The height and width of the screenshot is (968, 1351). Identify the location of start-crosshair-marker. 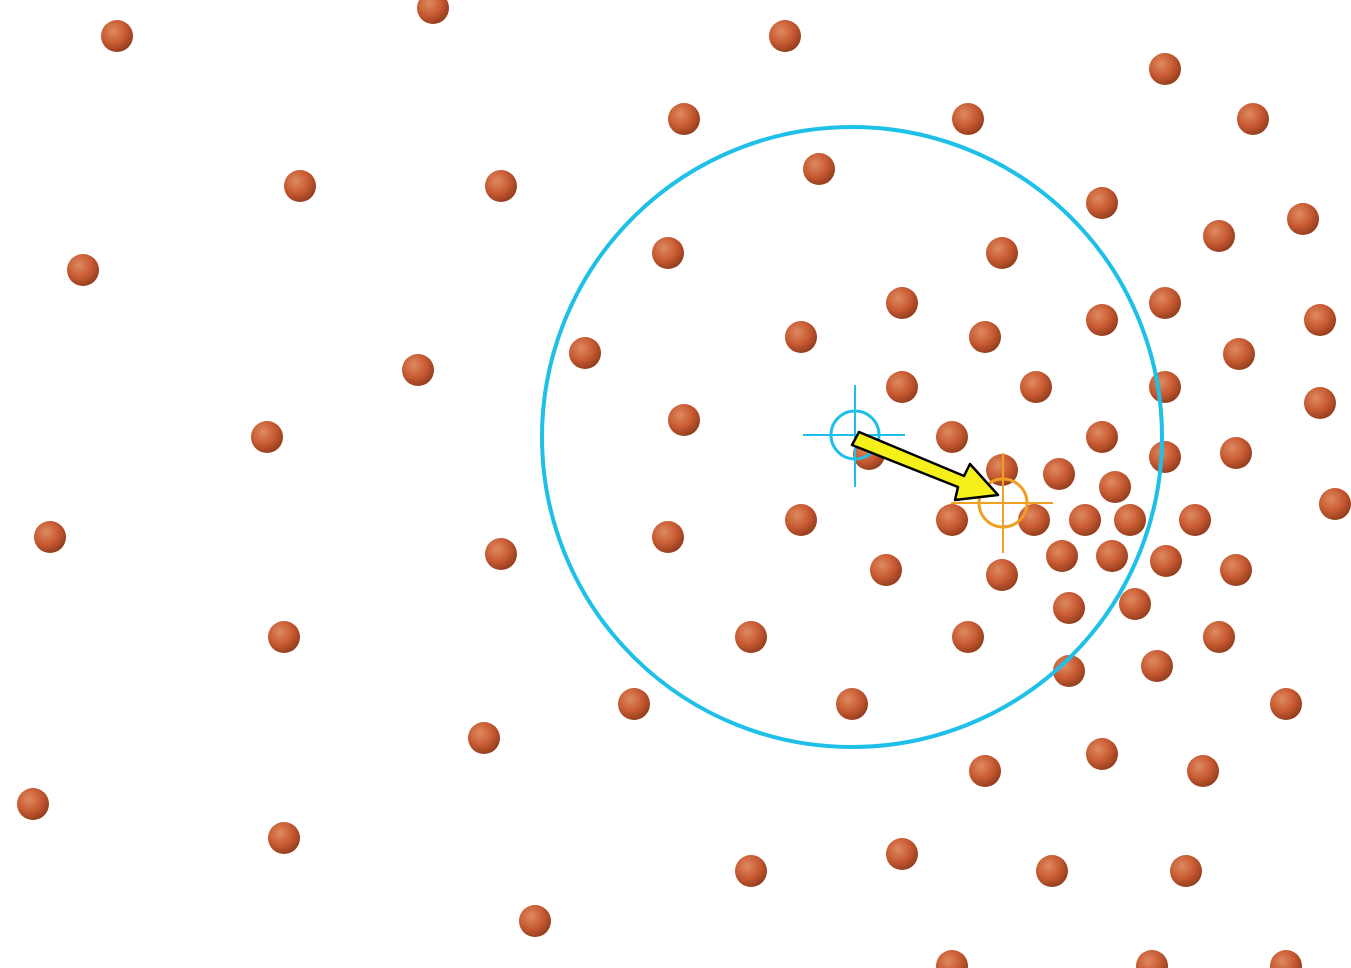
(854, 436).